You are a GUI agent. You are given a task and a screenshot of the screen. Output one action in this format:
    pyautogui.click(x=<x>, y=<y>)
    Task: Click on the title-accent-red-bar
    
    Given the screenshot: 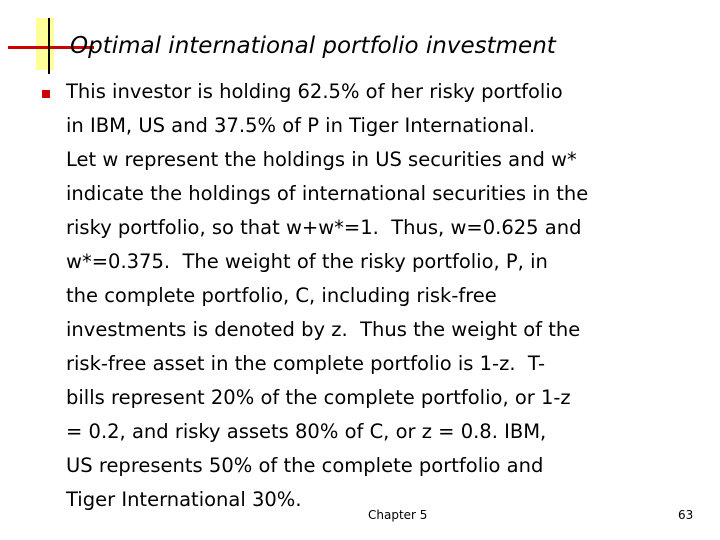 What is the action you would take?
    pyautogui.click(x=51, y=47)
    